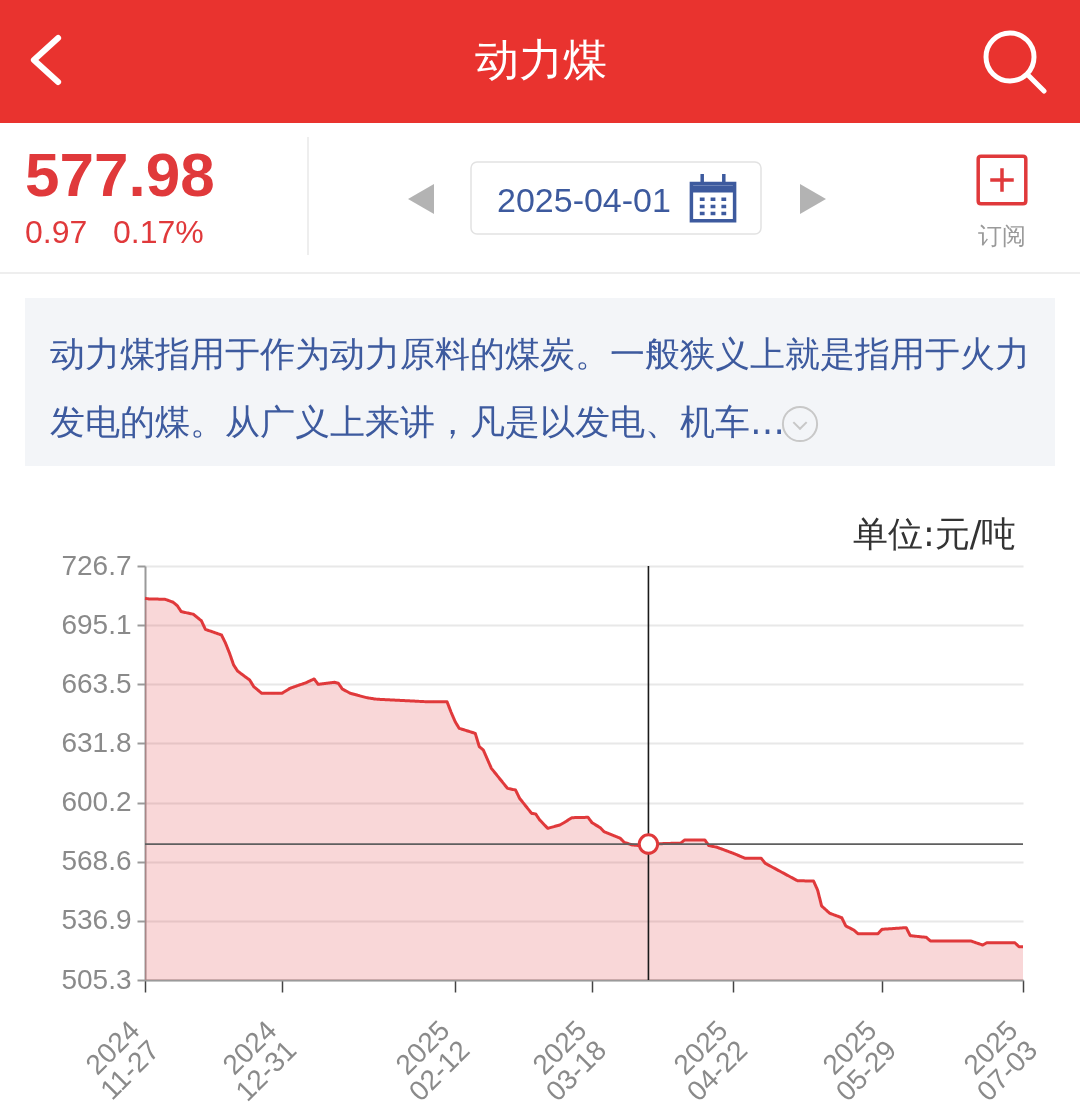 This screenshot has height=1111, width=1080. I want to click on y-tick-label: 726.7, so click(96, 565).